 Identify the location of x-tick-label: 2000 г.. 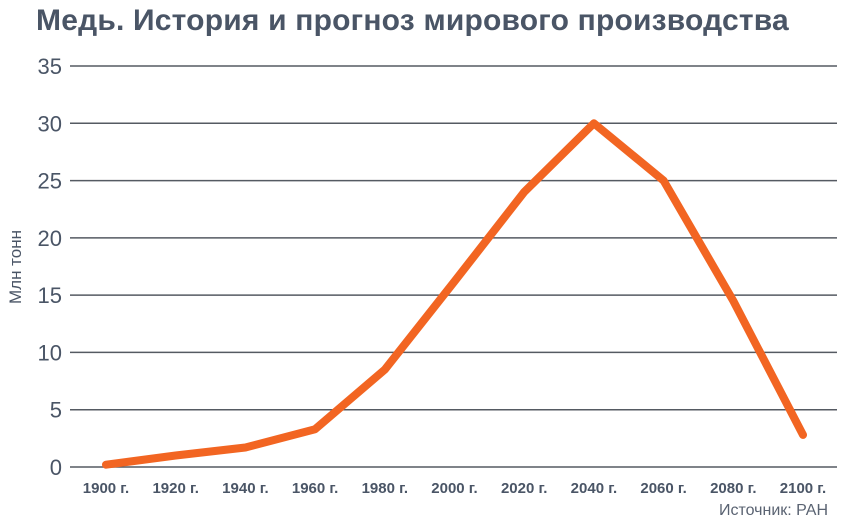
(454, 488).